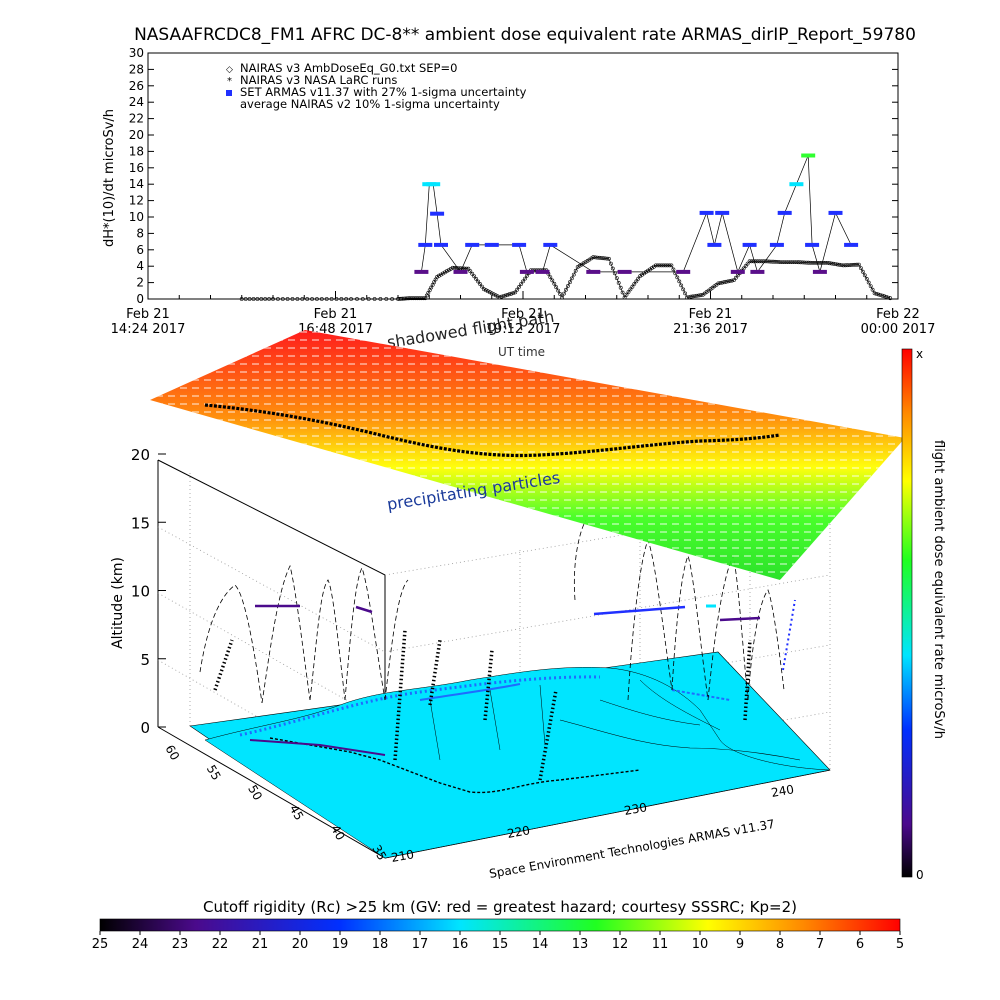 The image size is (1000, 1000). What do you see at coordinates (255, 793) in the screenshot?
I see `latitude-tick-label: 50` at bounding box center [255, 793].